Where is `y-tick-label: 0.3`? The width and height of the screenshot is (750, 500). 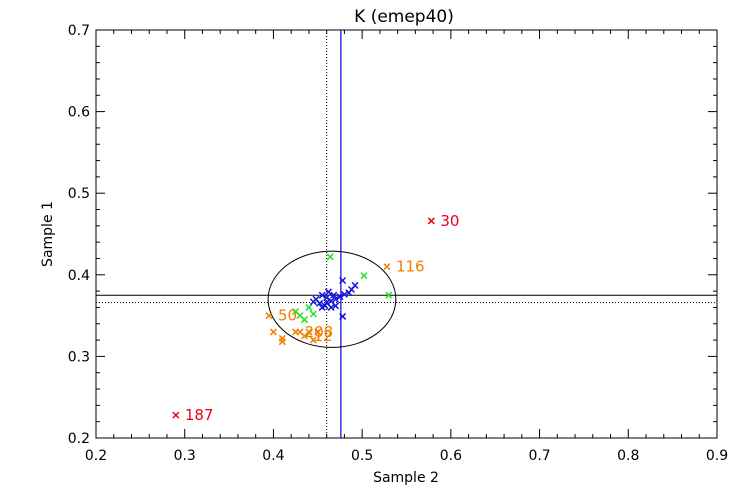 y-tick-label: 0.3 is located at coordinates (79, 357).